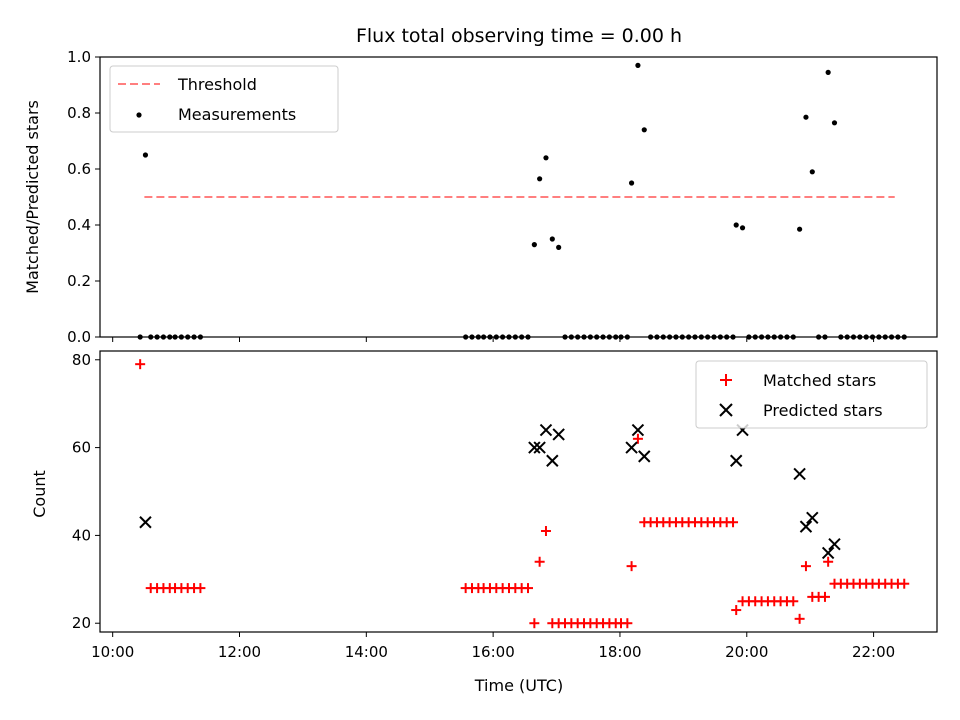  Describe the element at coordinates (139, 115) in the screenshot. I see `measurements-legend-swatch` at that location.